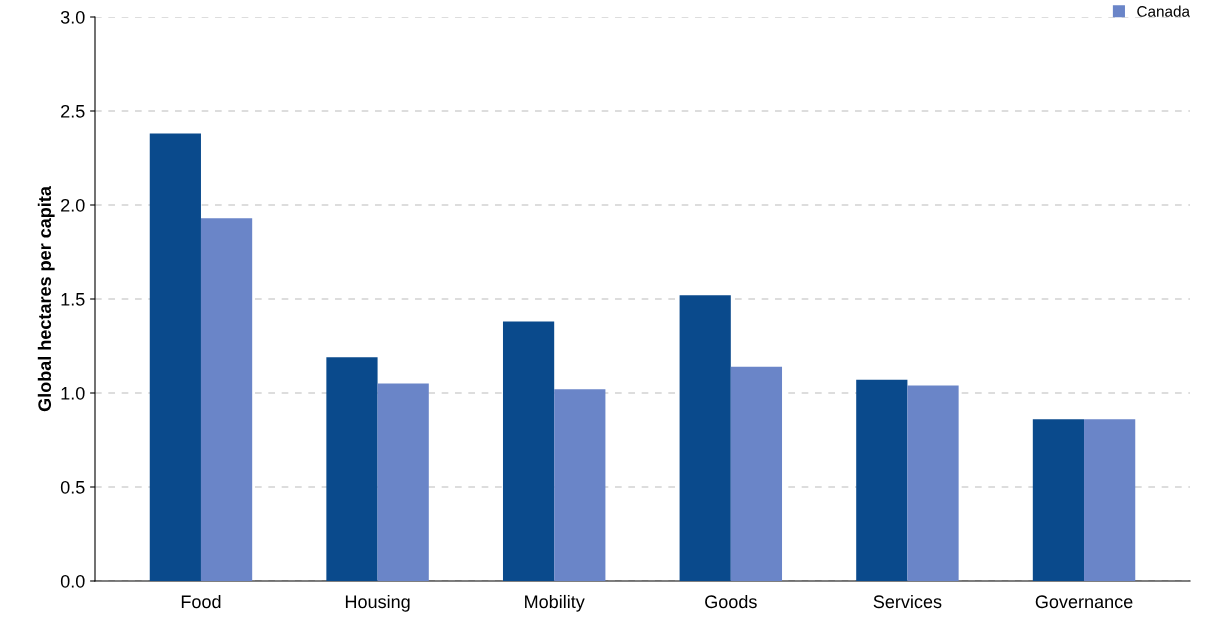 The height and width of the screenshot is (628, 1218). What do you see at coordinates (1163, 11) in the screenshot?
I see `legend-label: Canada` at bounding box center [1163, 11].